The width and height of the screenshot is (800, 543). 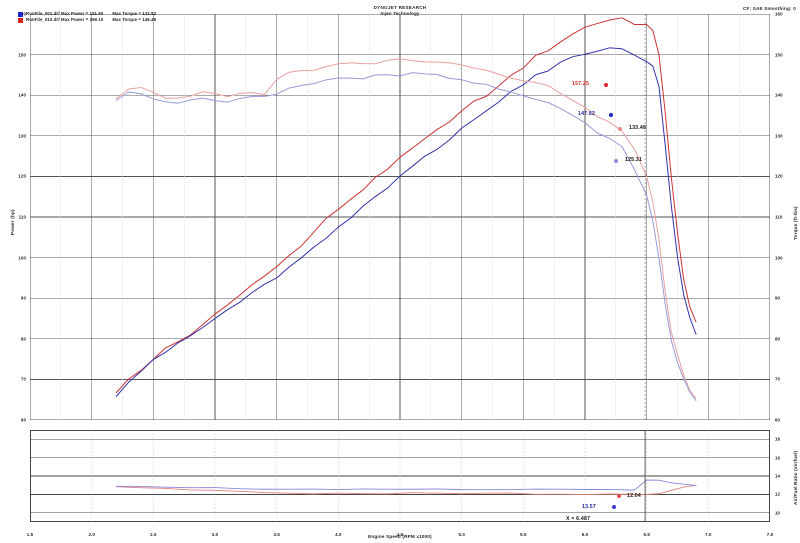 What do you see at coordinates (22, 95) in the screenshot?
I see `power-axis-tick: 140` at bounding box center [22, 95].